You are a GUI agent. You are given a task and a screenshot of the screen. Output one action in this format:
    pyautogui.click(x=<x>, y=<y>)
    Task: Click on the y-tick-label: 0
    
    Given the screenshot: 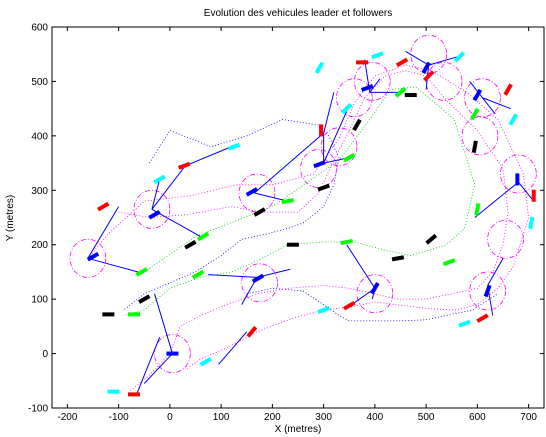 What is the action you would take?
    pyautogui.click(x=45, y=354)
    